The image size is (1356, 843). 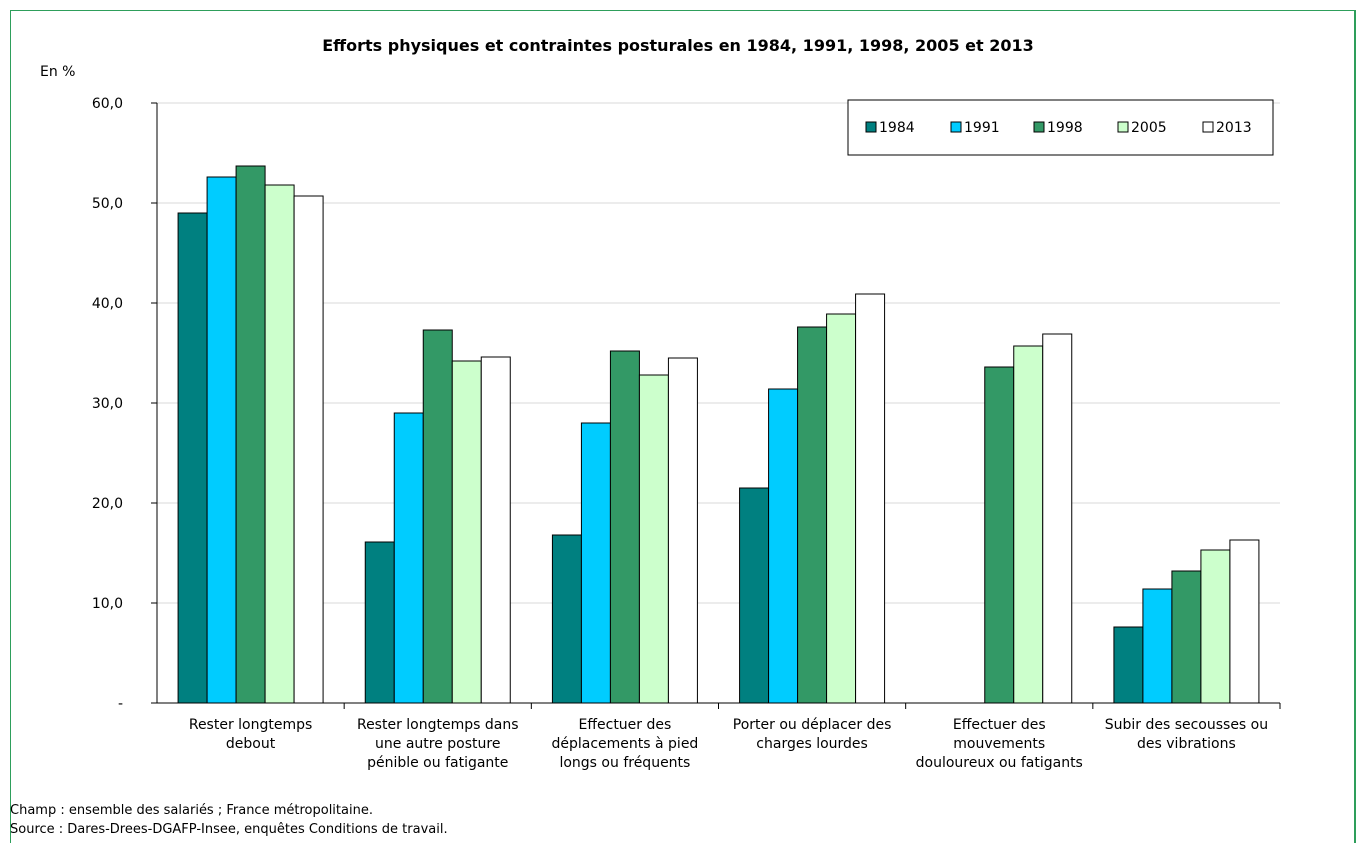 What do you see at coordinates (999, 763) in the screenshot?
I see `x-category-label: douloureux ou fatigants` at bounding box center [999, 763].